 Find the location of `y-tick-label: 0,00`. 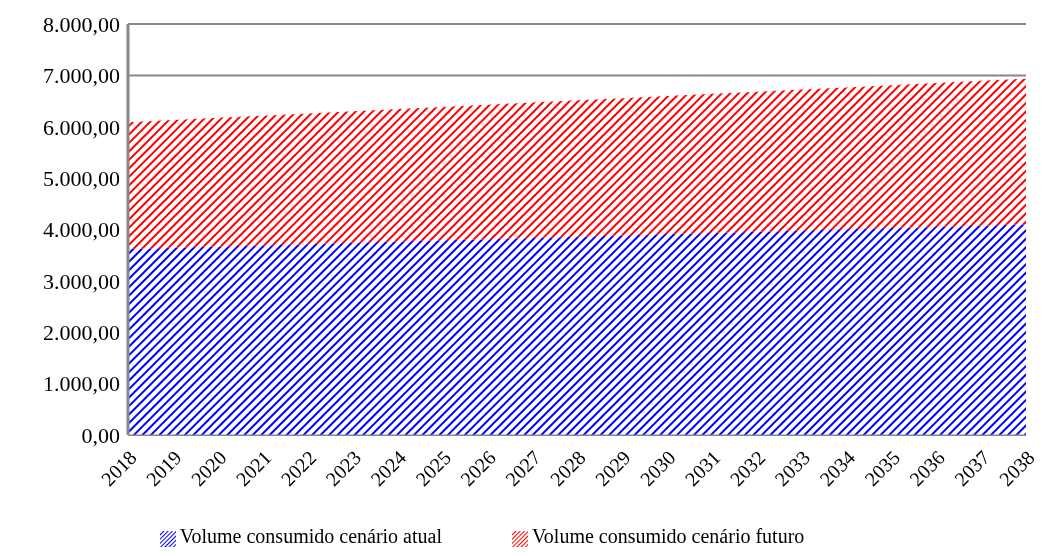

y-tick-label: 0,00 is located at coordinates (100, 435).